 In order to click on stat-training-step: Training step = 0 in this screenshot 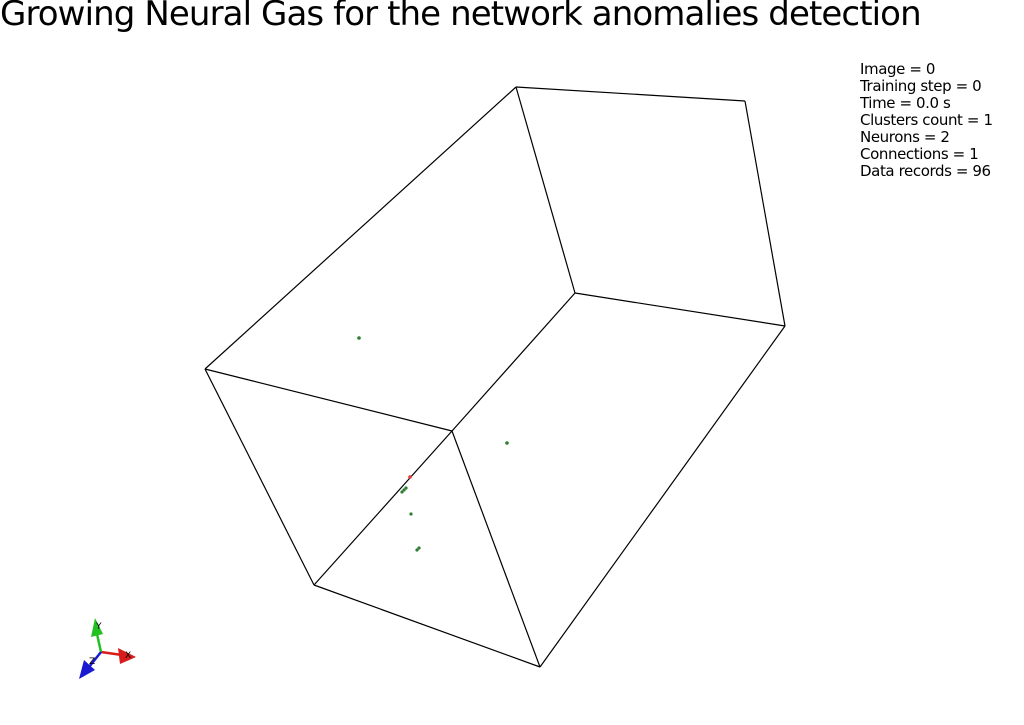, I will do `click(921, 86)`.